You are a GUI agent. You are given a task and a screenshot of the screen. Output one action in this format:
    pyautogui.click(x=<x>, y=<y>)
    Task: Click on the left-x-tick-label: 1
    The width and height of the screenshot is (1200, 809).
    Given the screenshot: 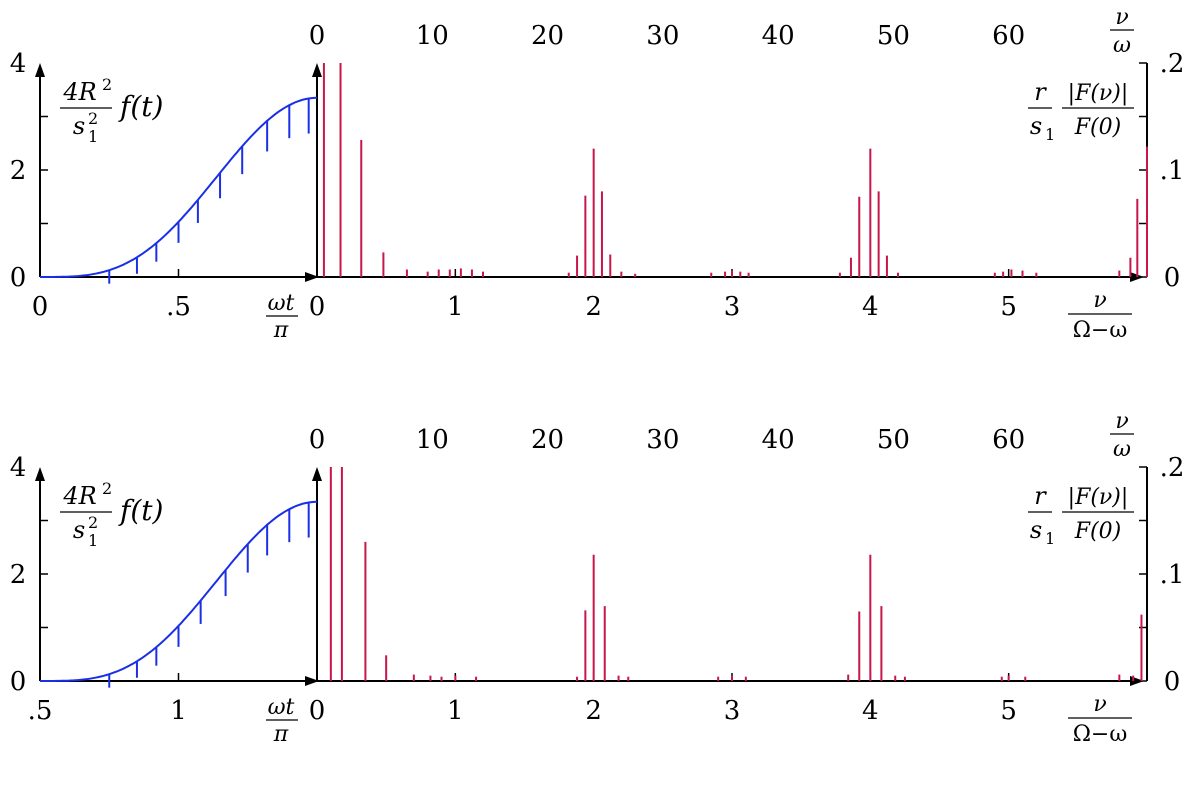 What is the action you would take?
    pyautogui.click(x=178, y=711)
    